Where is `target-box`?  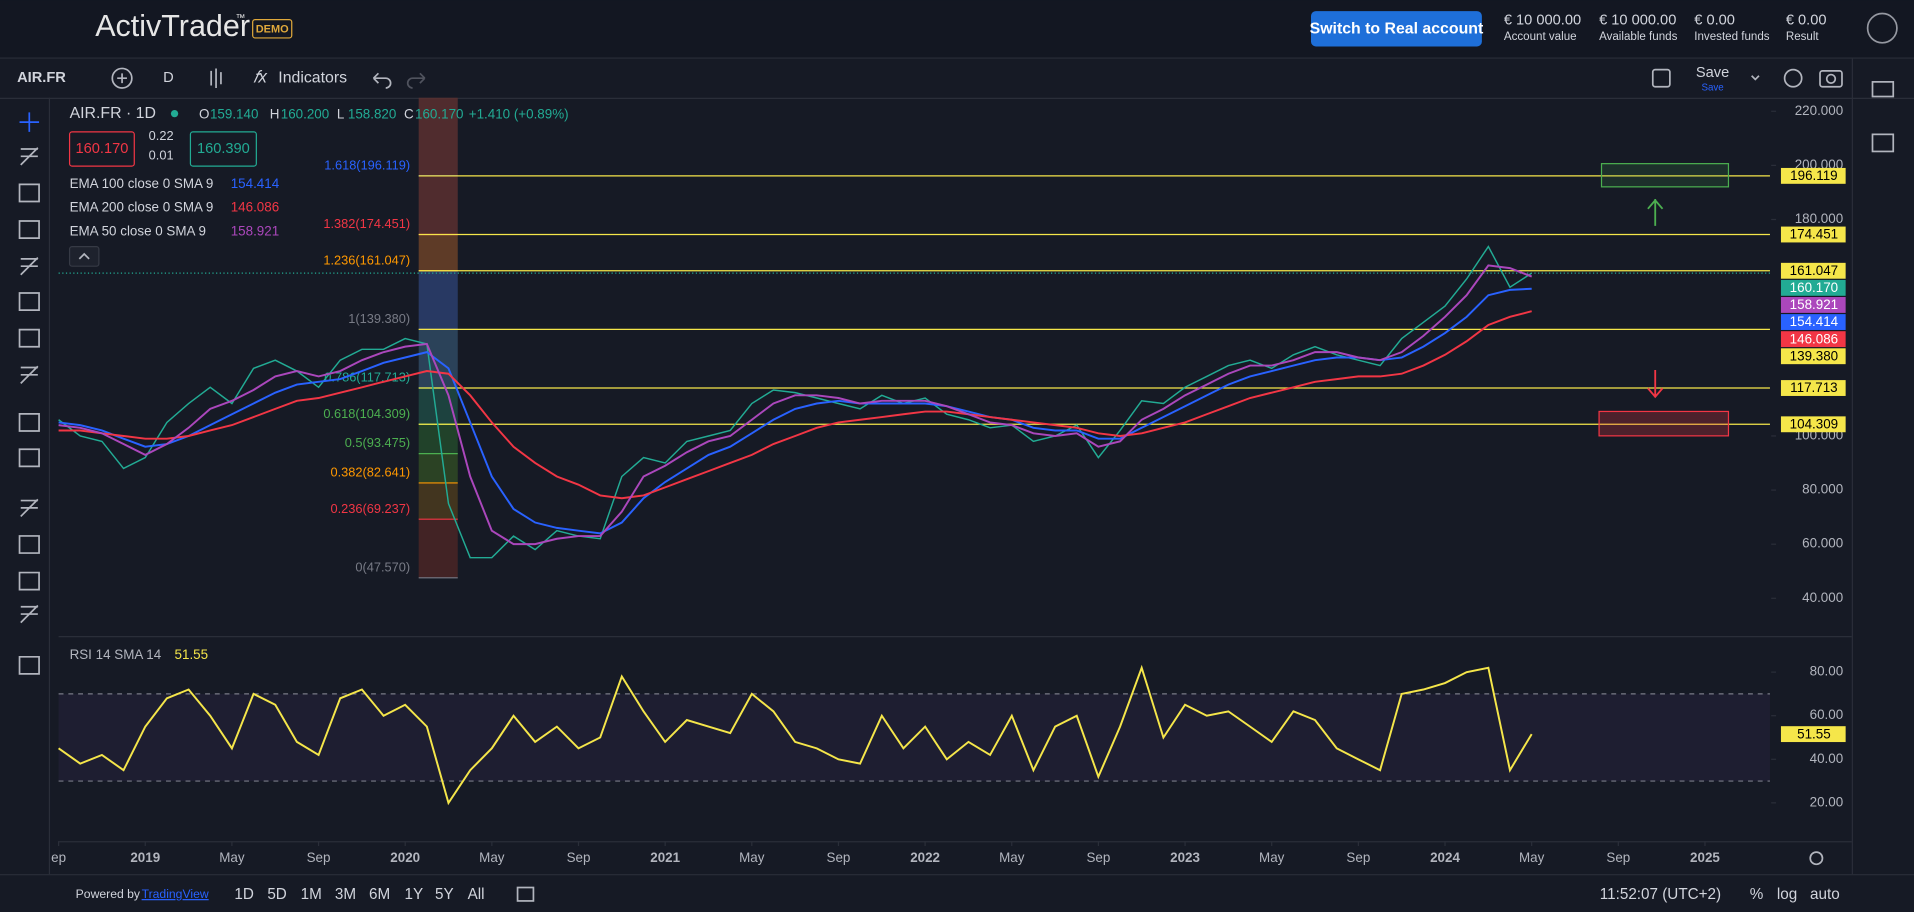 target-box is located at coordinates (1665, 175).